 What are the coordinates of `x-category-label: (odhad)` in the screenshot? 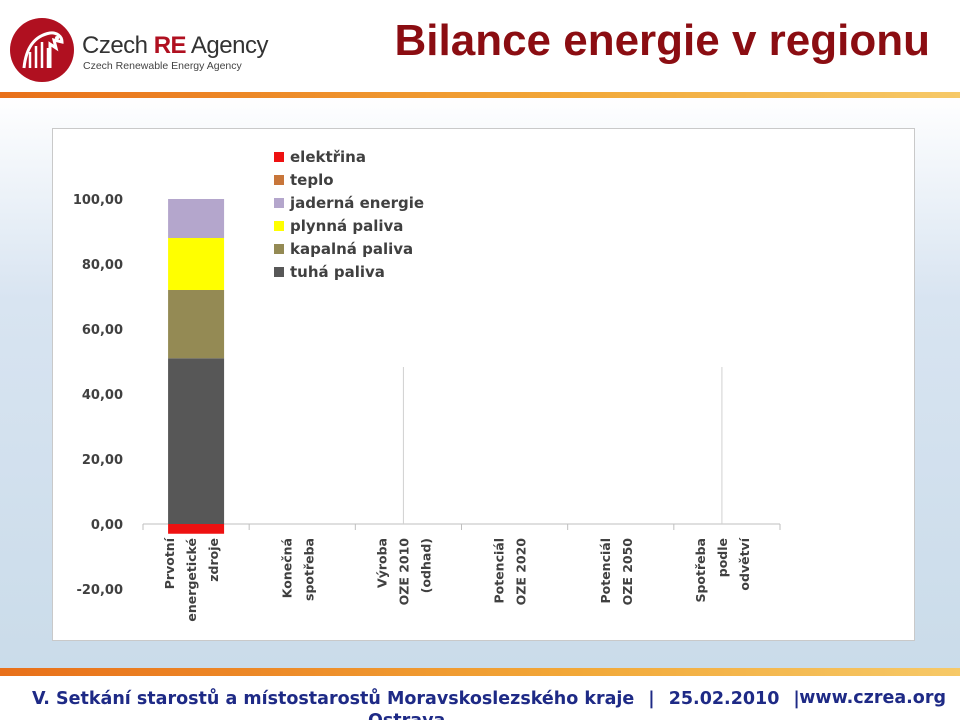 It's located at (425, 565).